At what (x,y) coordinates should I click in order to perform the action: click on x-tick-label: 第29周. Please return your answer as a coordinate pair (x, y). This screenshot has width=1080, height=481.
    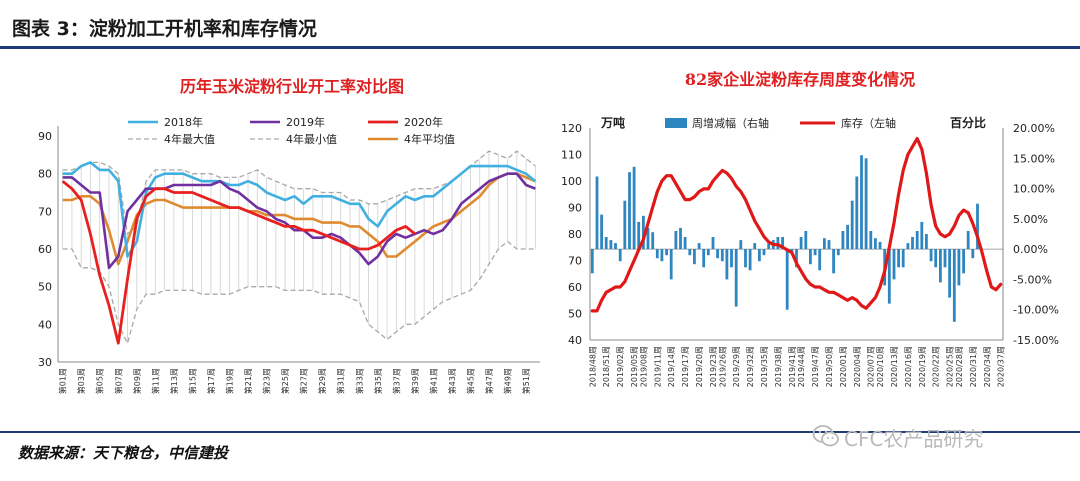
    Looking at the image, I should click on (322, 381).